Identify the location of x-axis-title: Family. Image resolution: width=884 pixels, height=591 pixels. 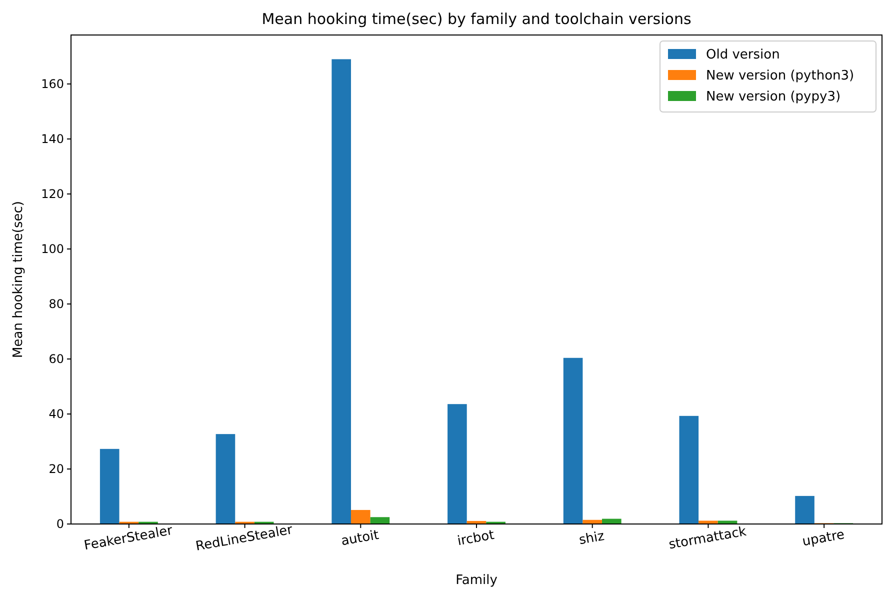
(477, 580).